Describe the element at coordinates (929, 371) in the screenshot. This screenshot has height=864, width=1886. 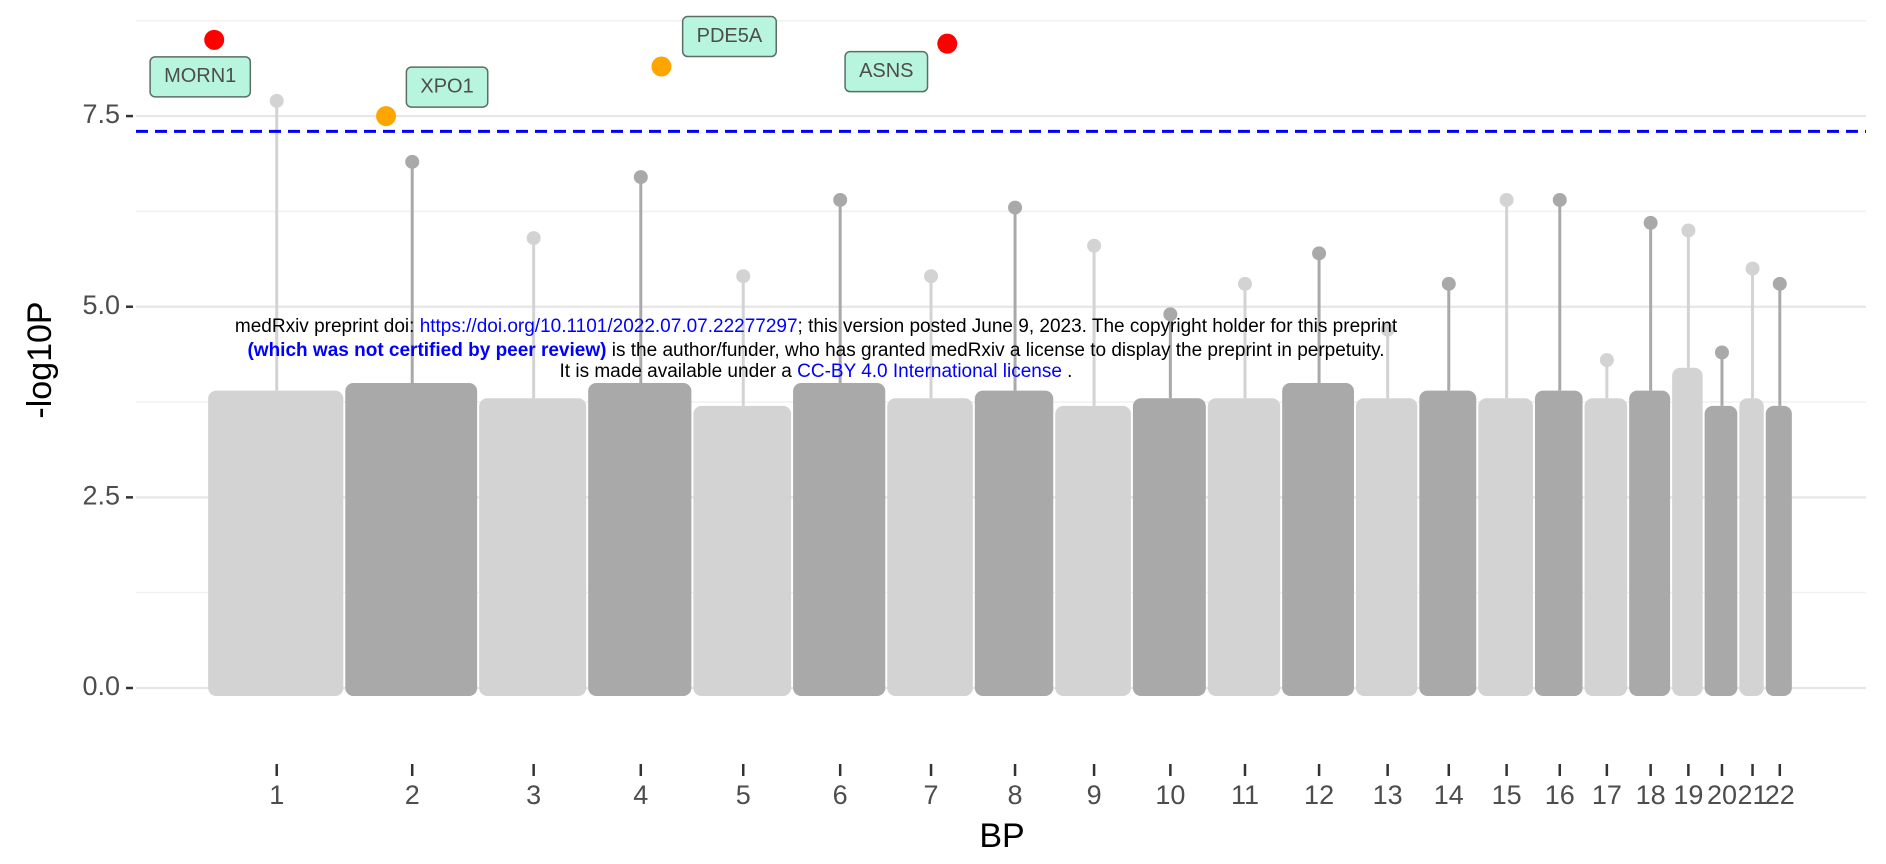
I see `wm-link: CC-BY 4.0 International license` at that location.